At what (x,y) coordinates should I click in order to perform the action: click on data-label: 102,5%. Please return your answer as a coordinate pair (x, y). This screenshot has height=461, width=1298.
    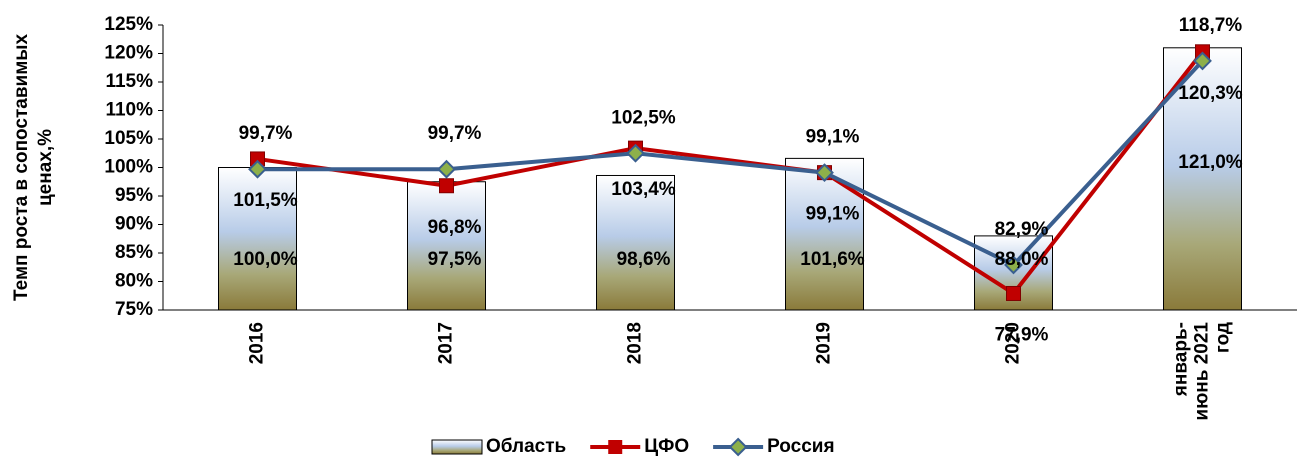
    Looking at the image, I should click on (643, 117).